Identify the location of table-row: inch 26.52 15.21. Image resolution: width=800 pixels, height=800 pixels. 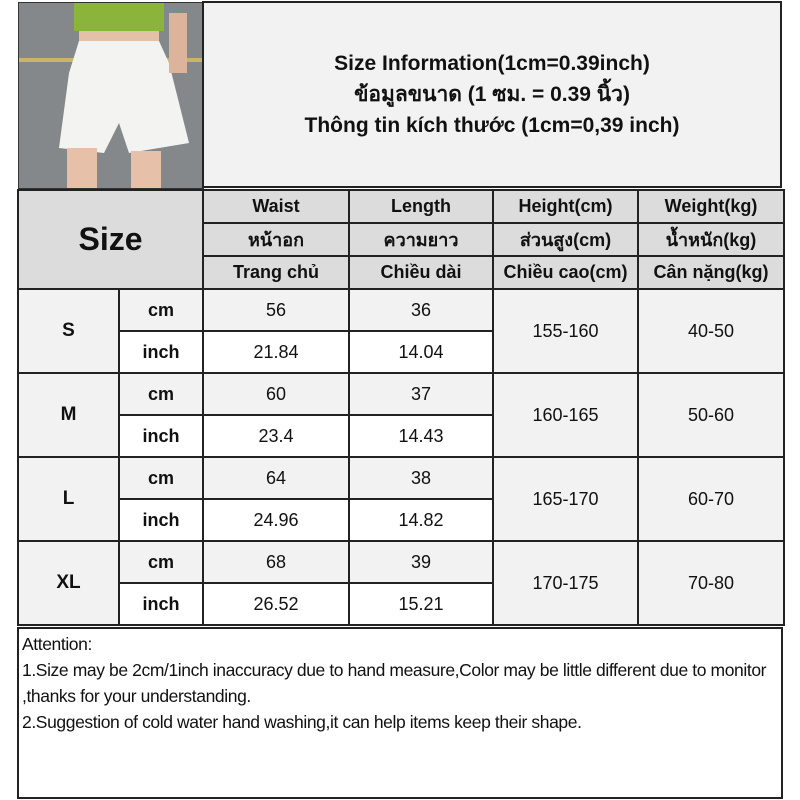
(401, 604).